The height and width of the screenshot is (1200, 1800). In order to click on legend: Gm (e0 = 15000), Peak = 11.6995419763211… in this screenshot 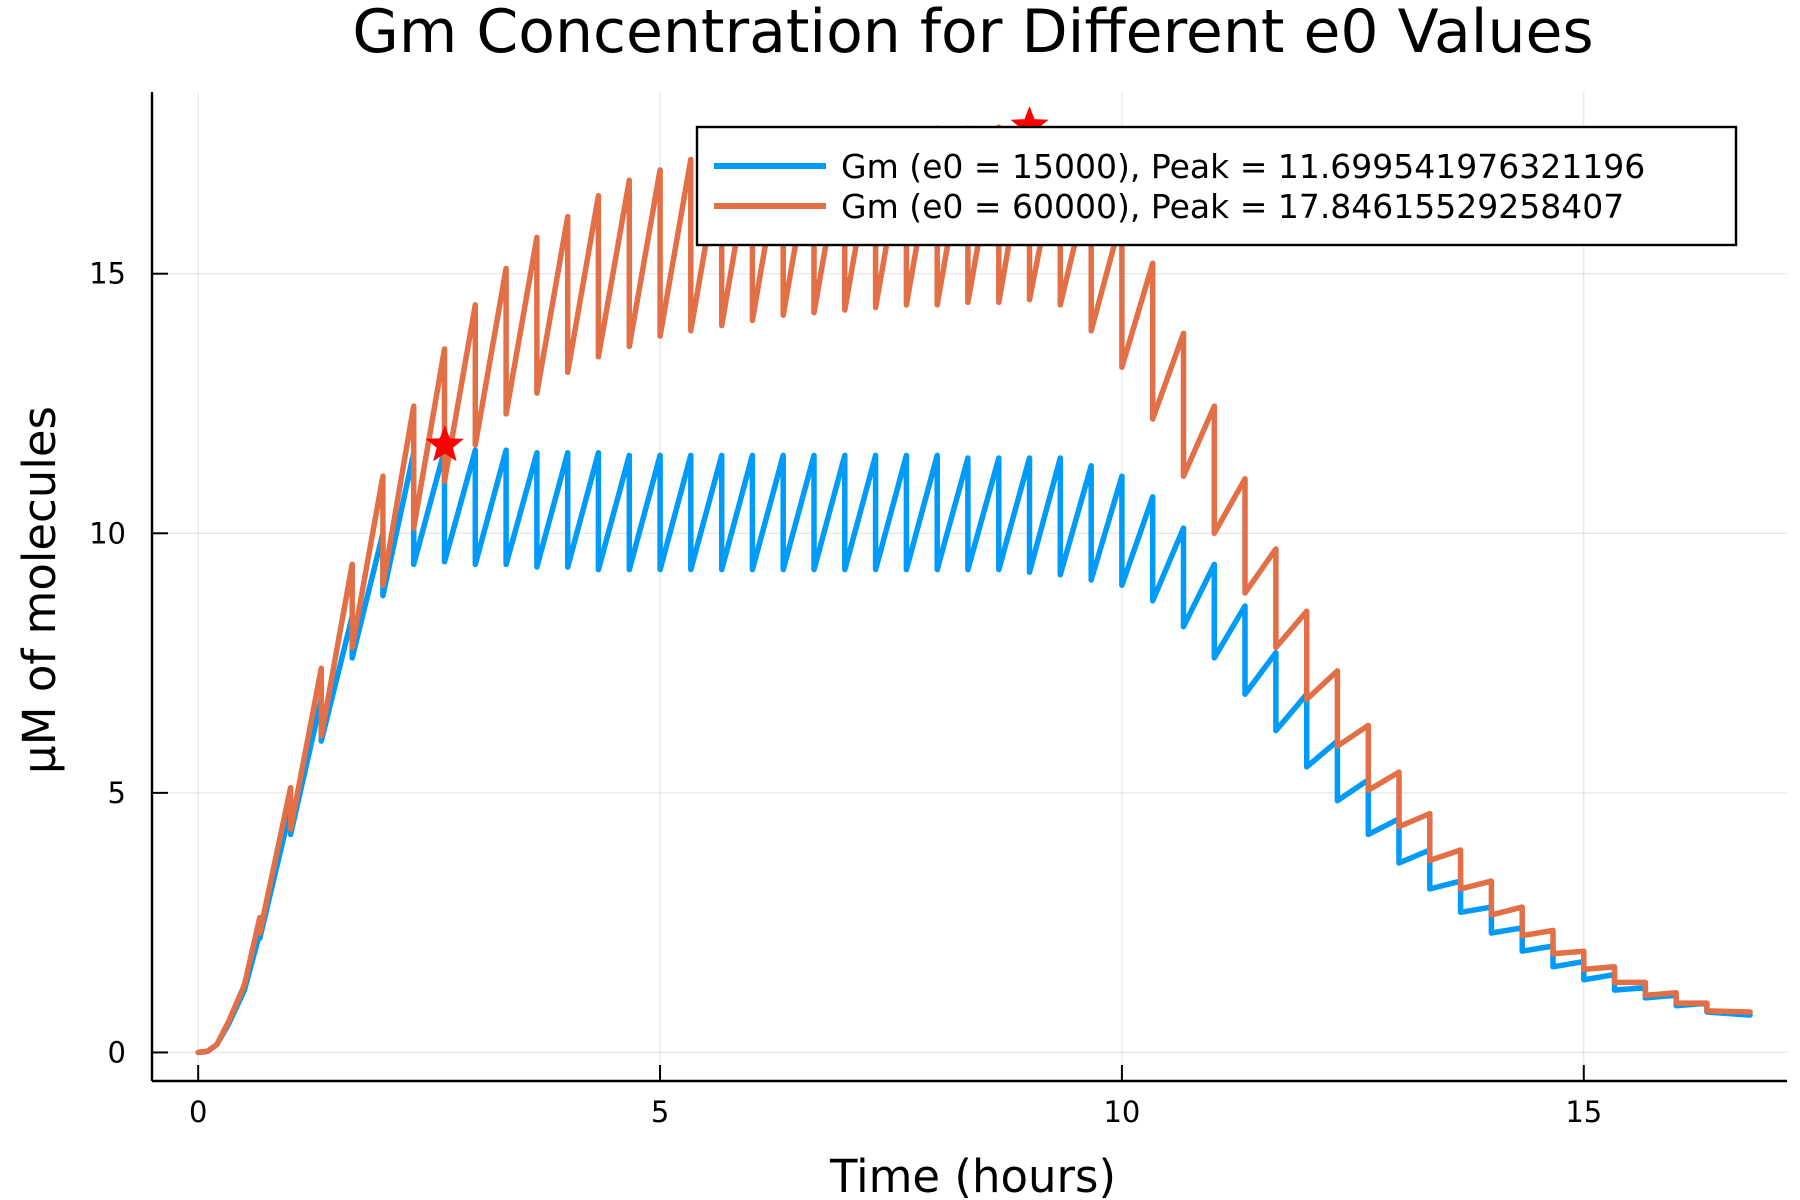, I will do `click(1216, 186)`.